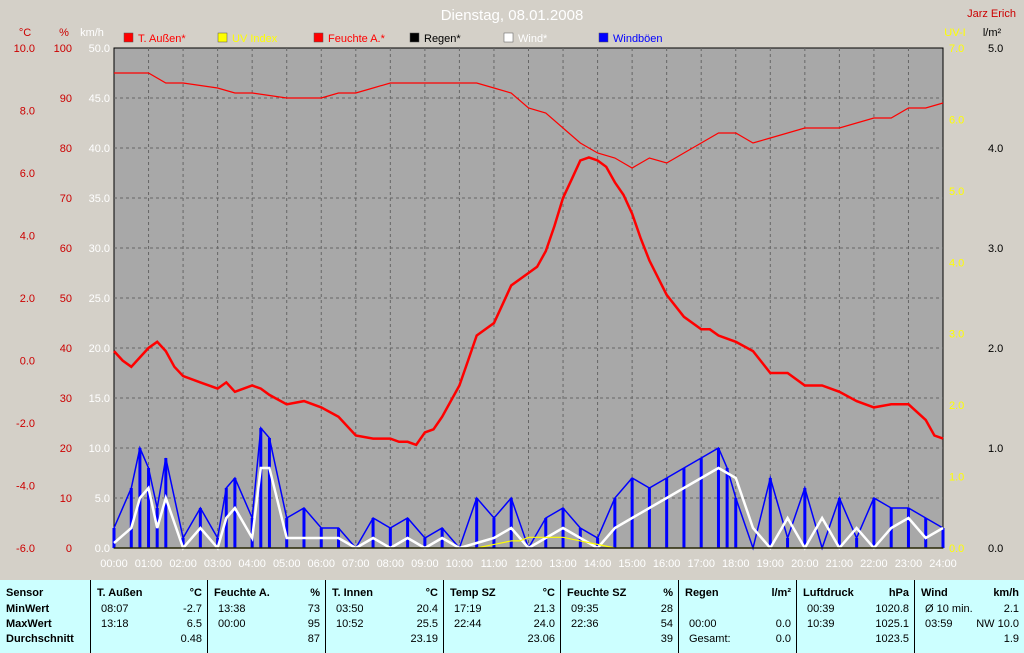 Image resolution: width=1024 pixels, height=653 pixels. Describe the element at coordinates (99, 349) in the screenshot. I see `wind-axis-tick: 20.0` at that location.